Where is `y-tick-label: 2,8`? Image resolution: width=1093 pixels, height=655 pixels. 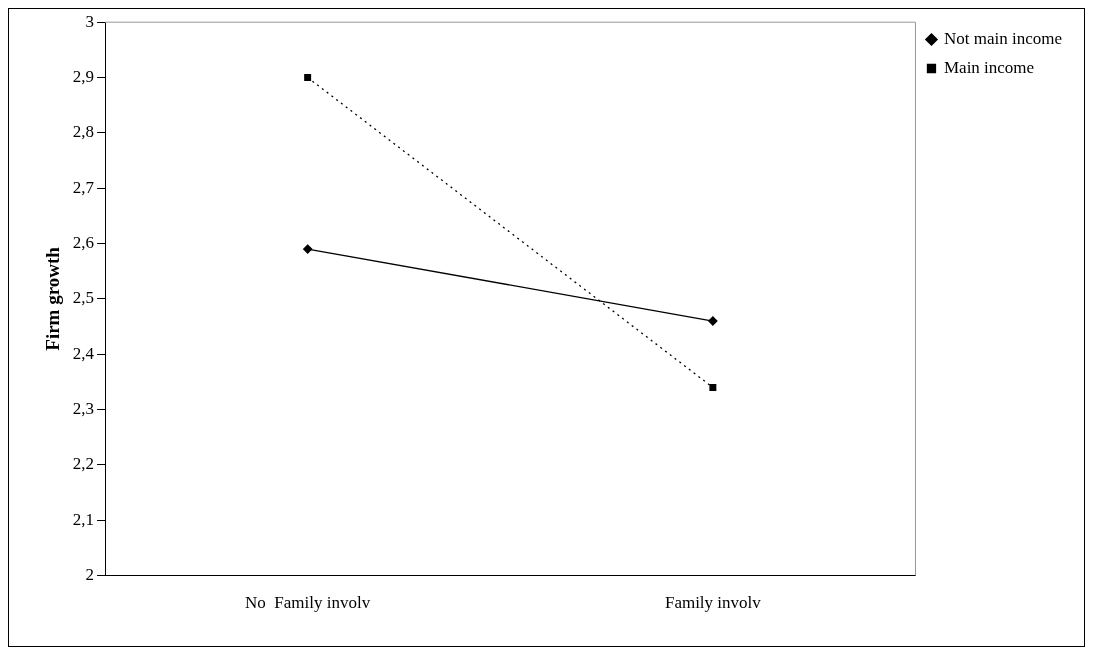
y-tick-label: 2,8 is located at coordinates (83, 132).